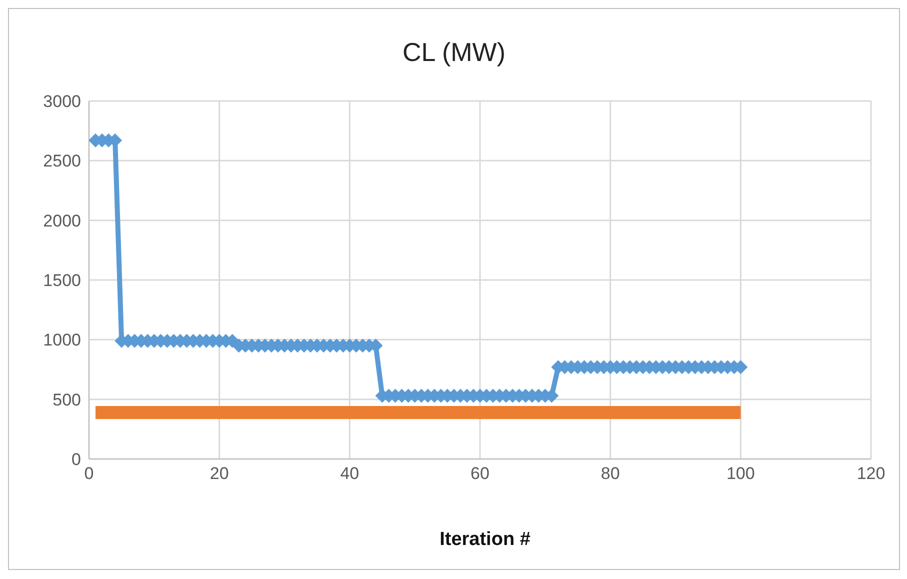 This screenshot has width=907, height=579. Describe the element at coordinates (66, 400) in the screenshot. I see `y-tick-label: 500` at that location.